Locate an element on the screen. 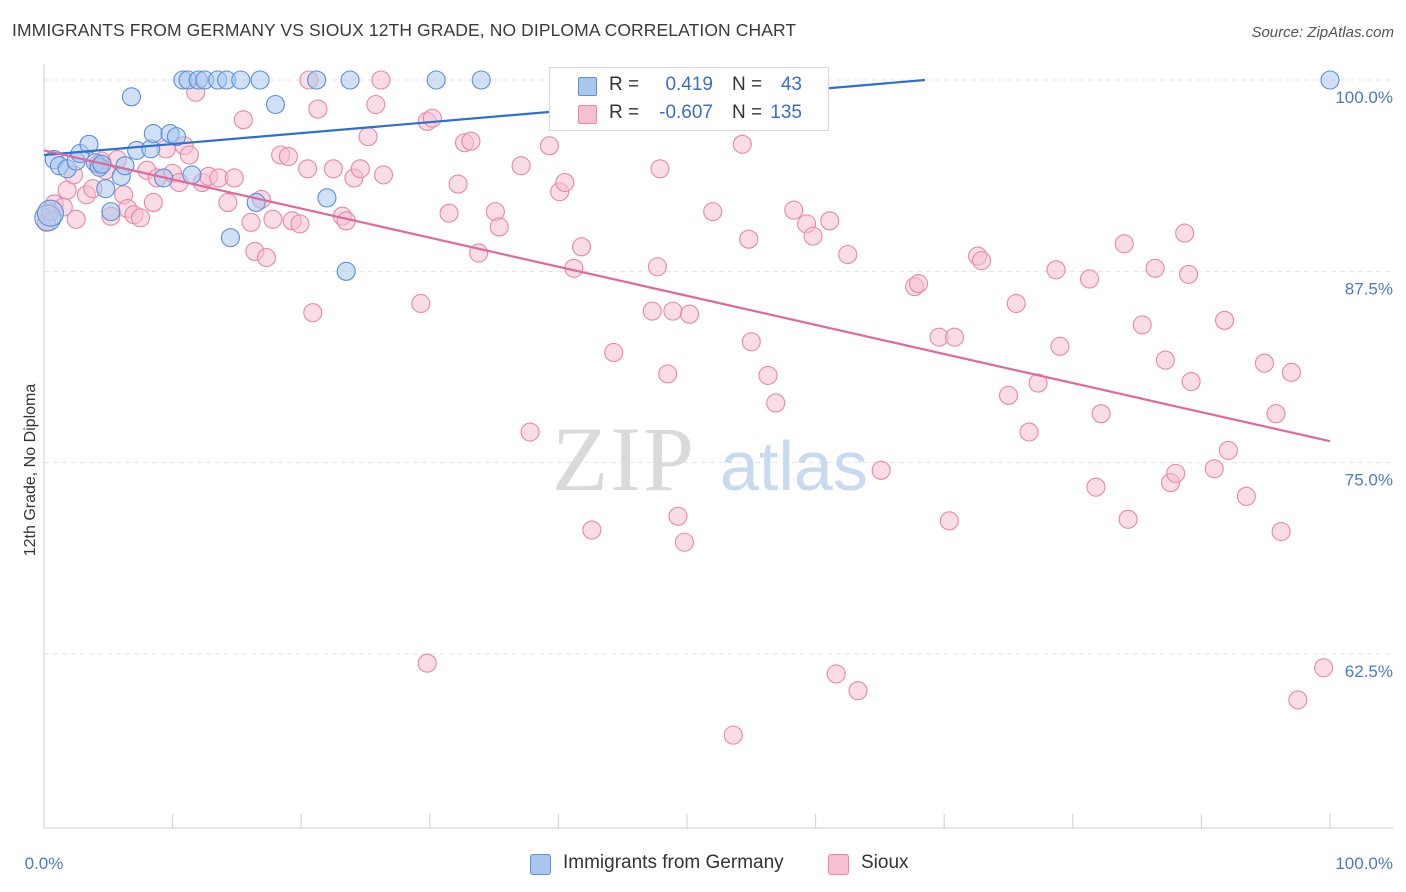 The height and width of the screenshot is (892, 1406). germany-legend-swatch is located at coordinates (540, 864).